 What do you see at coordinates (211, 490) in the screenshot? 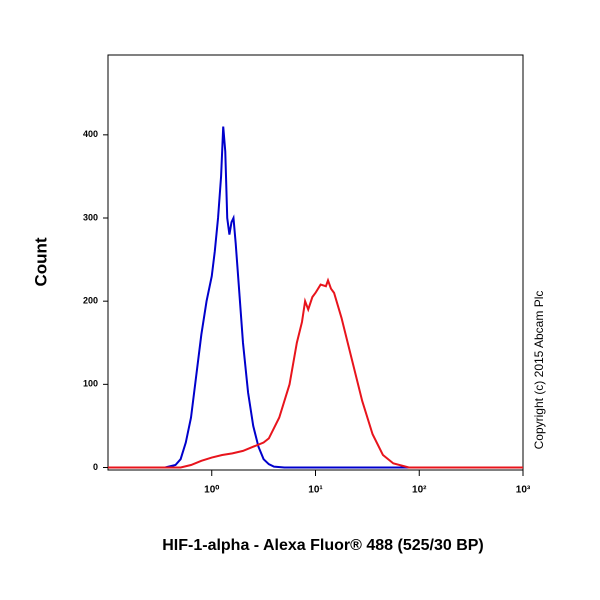
I see `x-tick-label: 10⁰` at bounding box center [211, 490].